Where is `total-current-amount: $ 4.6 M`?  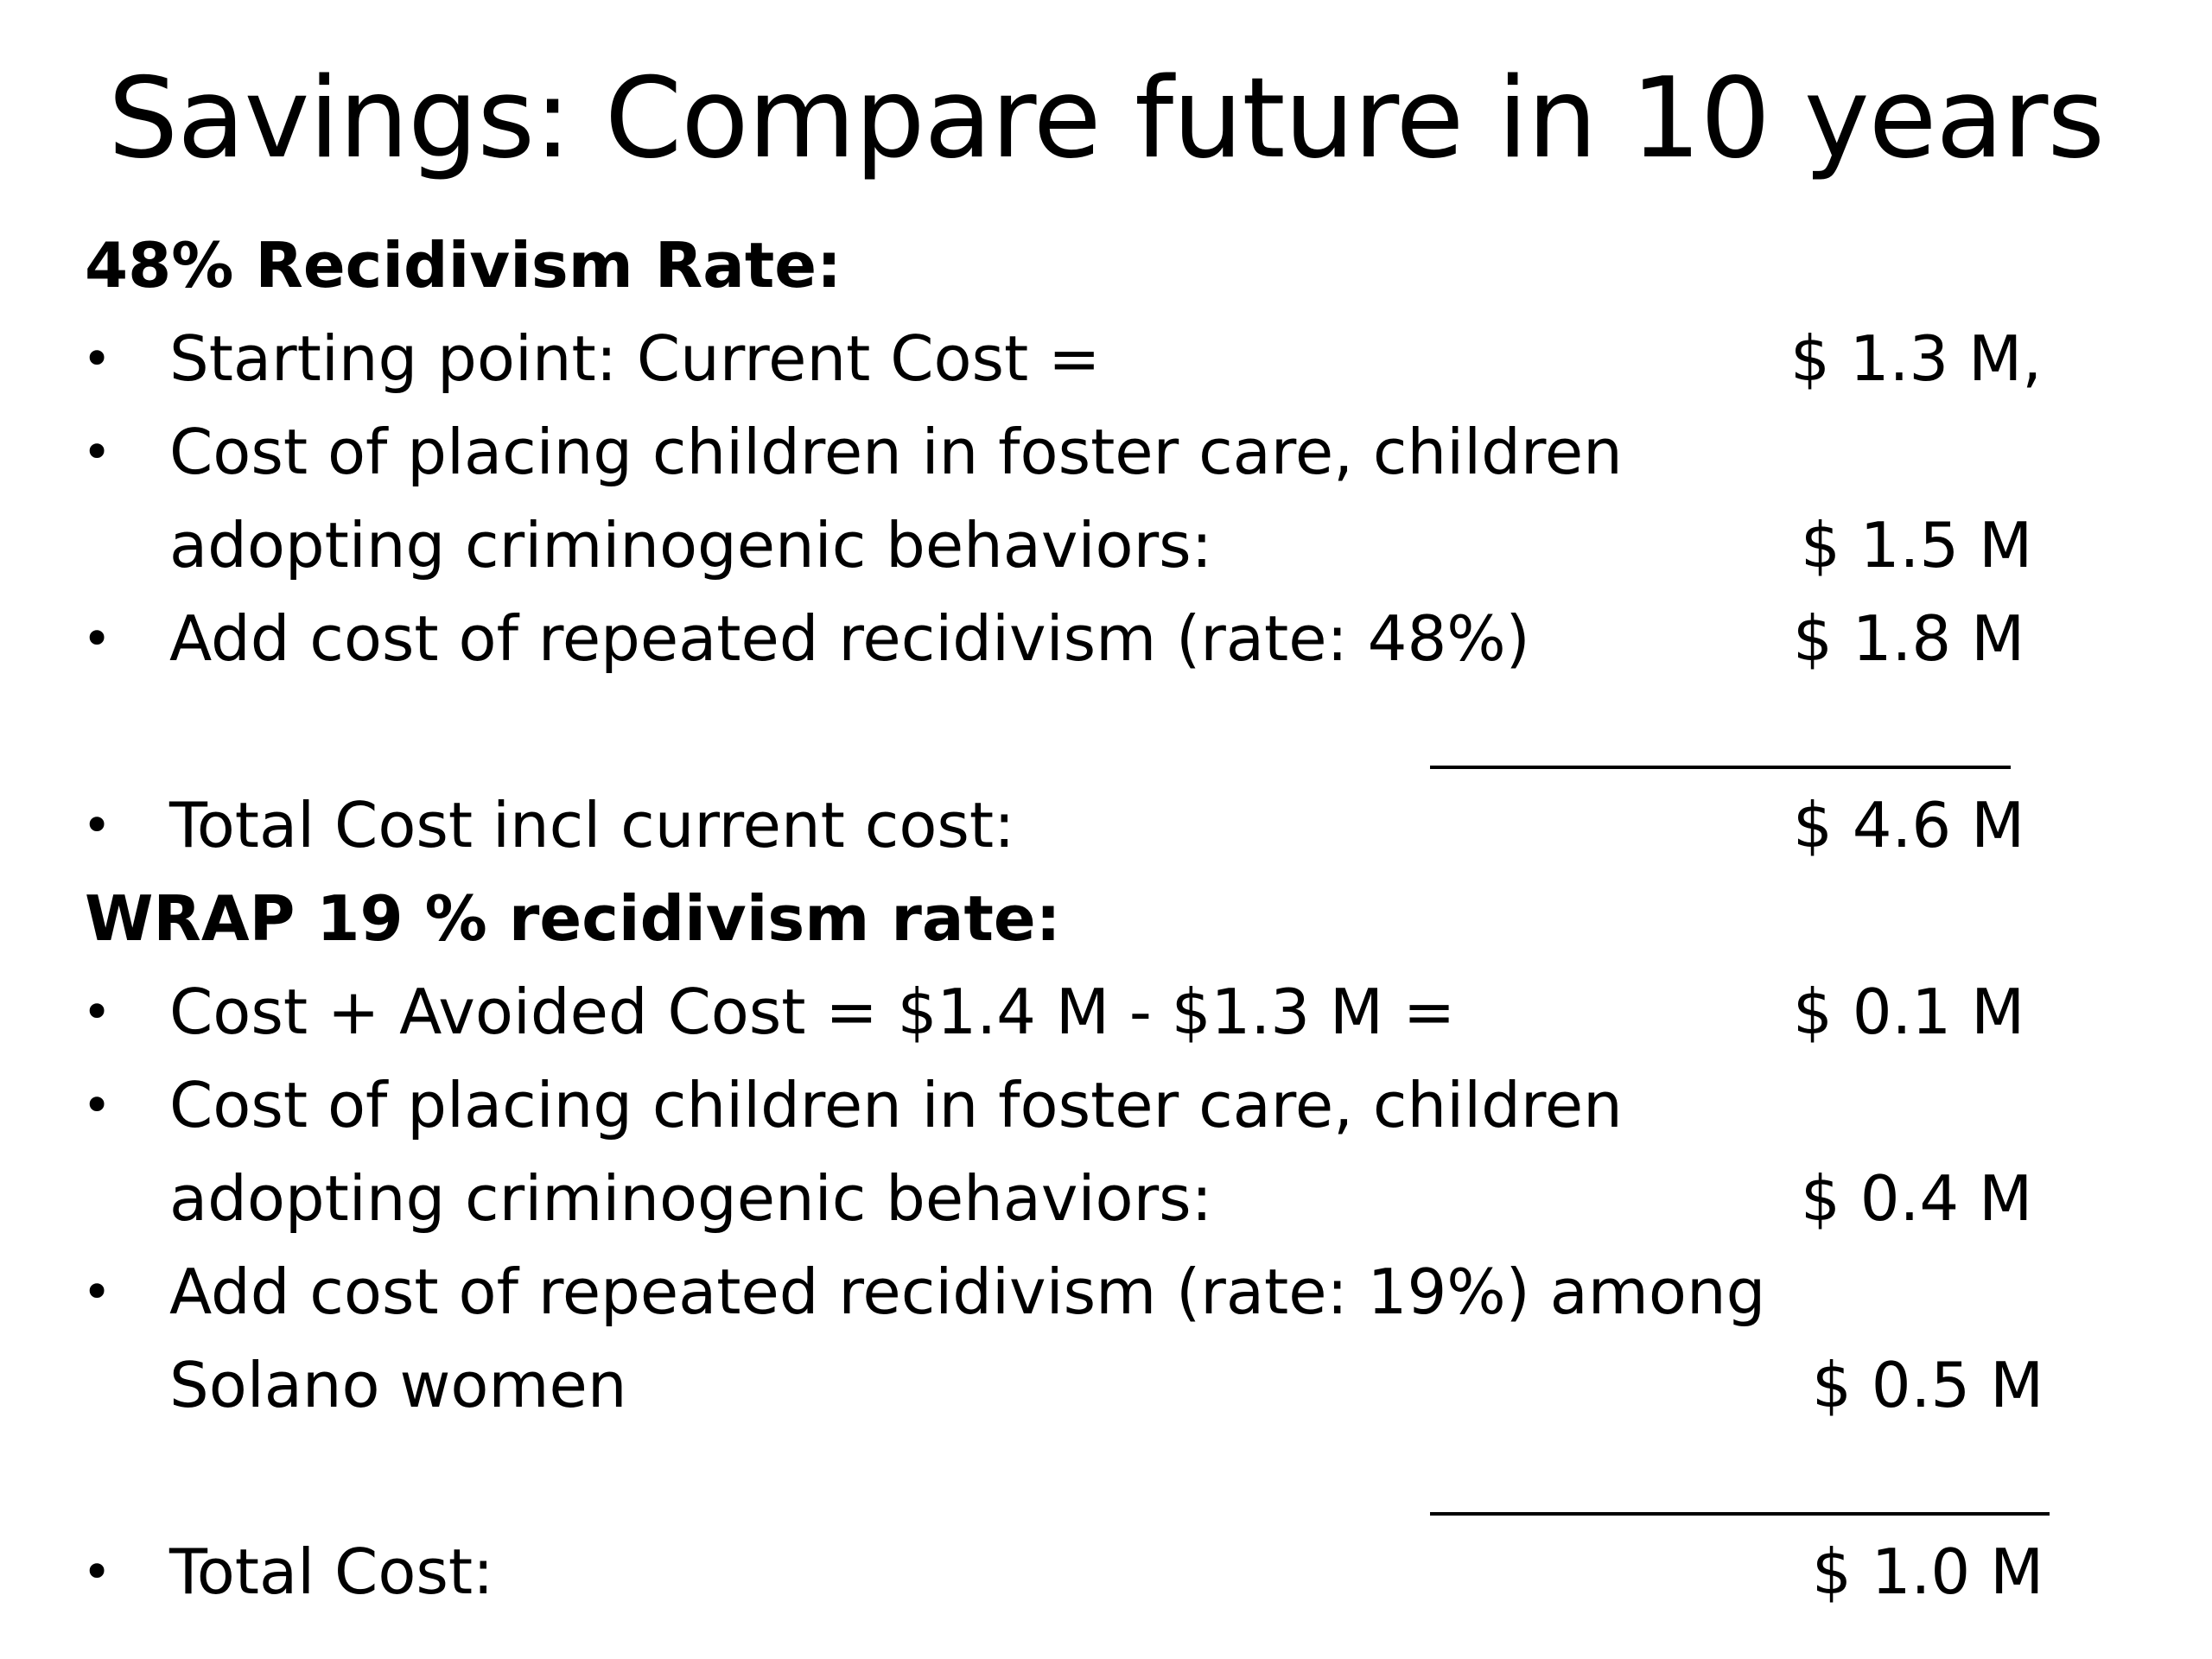
total-current-amount: $ 4.6 M is located at coordinates (1909, 825).